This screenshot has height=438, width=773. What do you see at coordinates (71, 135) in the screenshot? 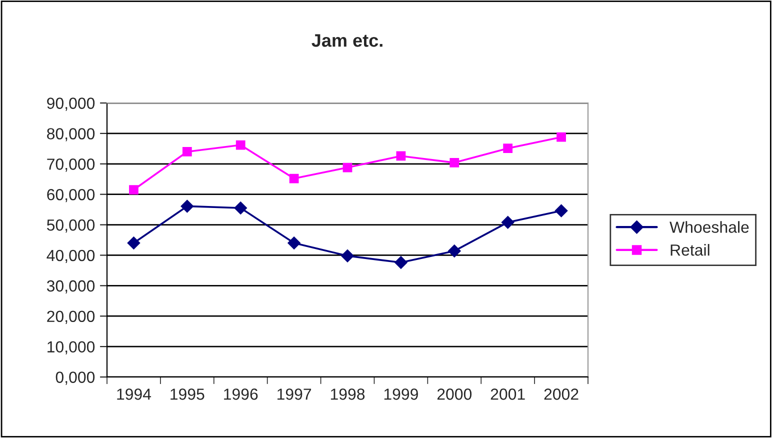
I see `y-tick-label: 80,000` at bounding box center [71, 135].